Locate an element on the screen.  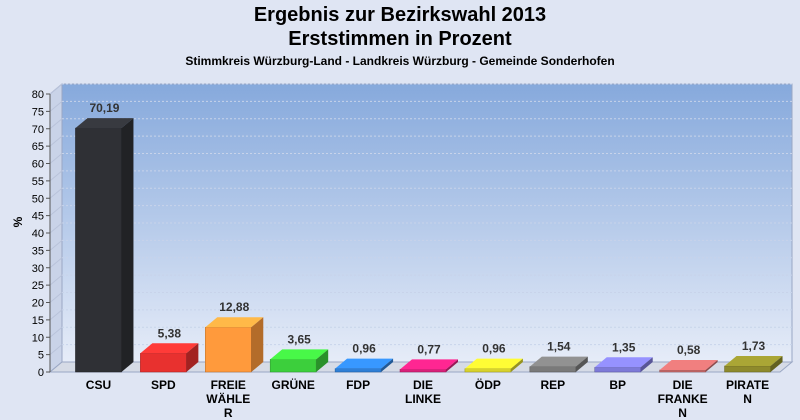
y-tick-label: 15 is located at coordinates (38, 321).